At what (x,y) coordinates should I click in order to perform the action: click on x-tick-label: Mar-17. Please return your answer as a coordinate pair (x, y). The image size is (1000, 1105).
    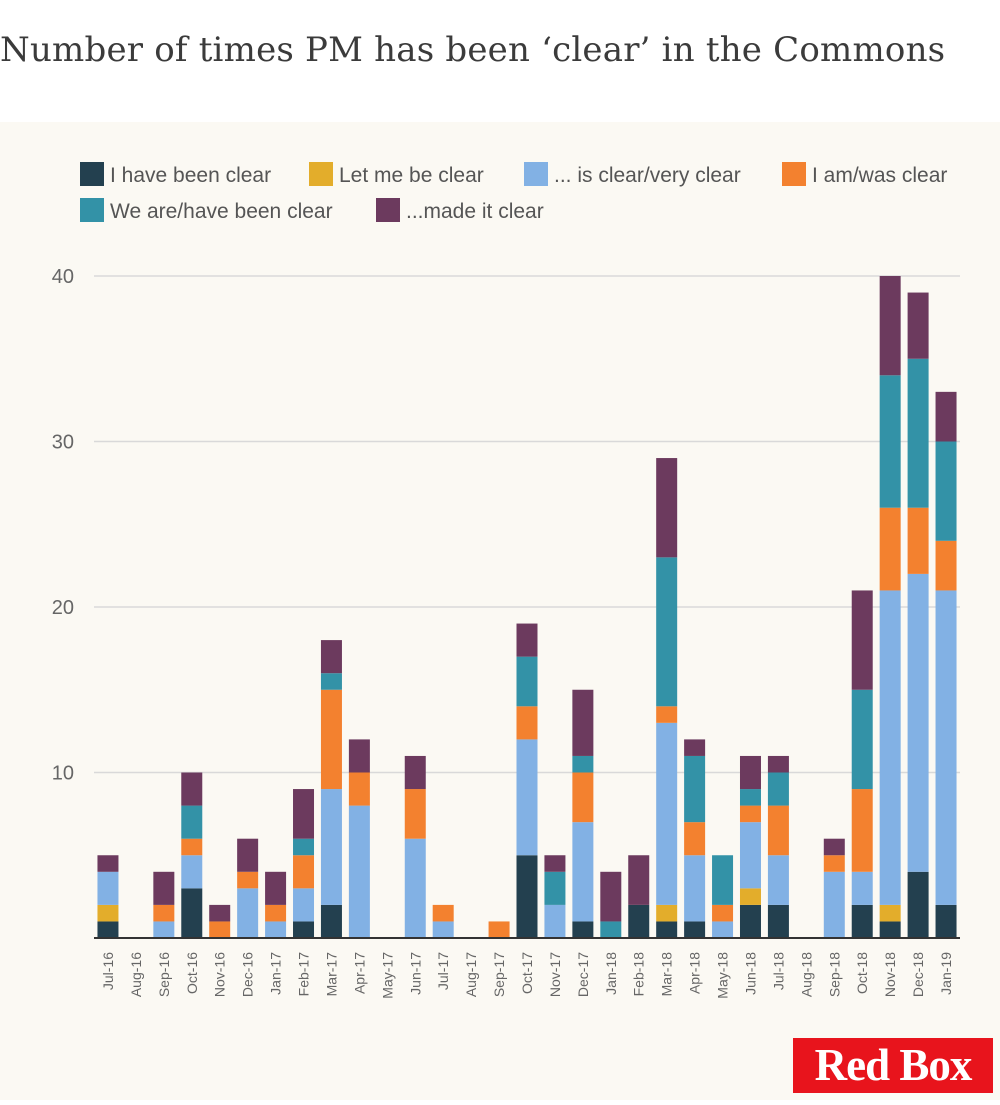
    Looking at the image, I should click on (331, 974).